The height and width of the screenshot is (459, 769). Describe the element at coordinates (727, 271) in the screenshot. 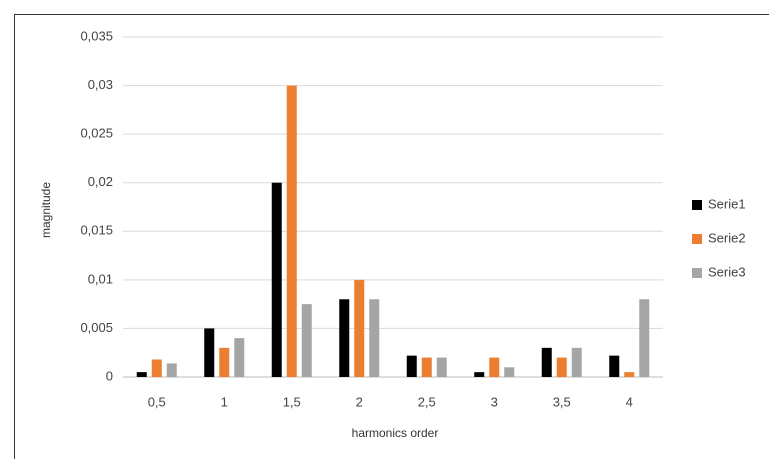

I see `legend-label: Serie3` at that location.